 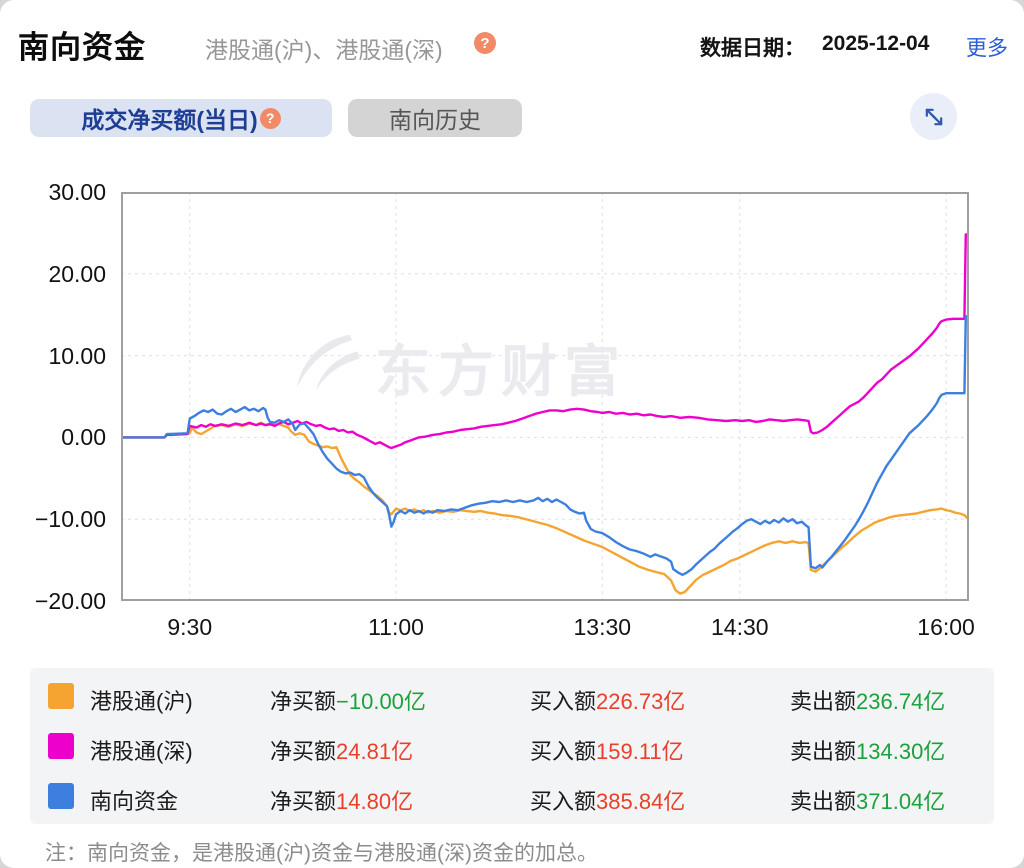 I want to click on series-swatch-orange, so click(x=61, y=696).